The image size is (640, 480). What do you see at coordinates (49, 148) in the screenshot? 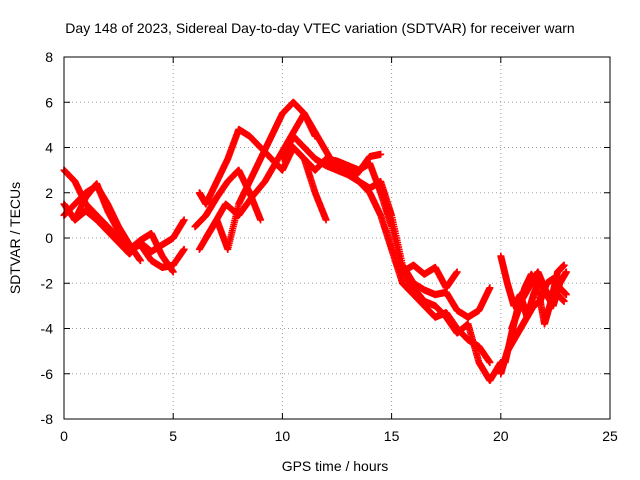
I see `y-tick-label: 4` at bounding box center [49, 148].